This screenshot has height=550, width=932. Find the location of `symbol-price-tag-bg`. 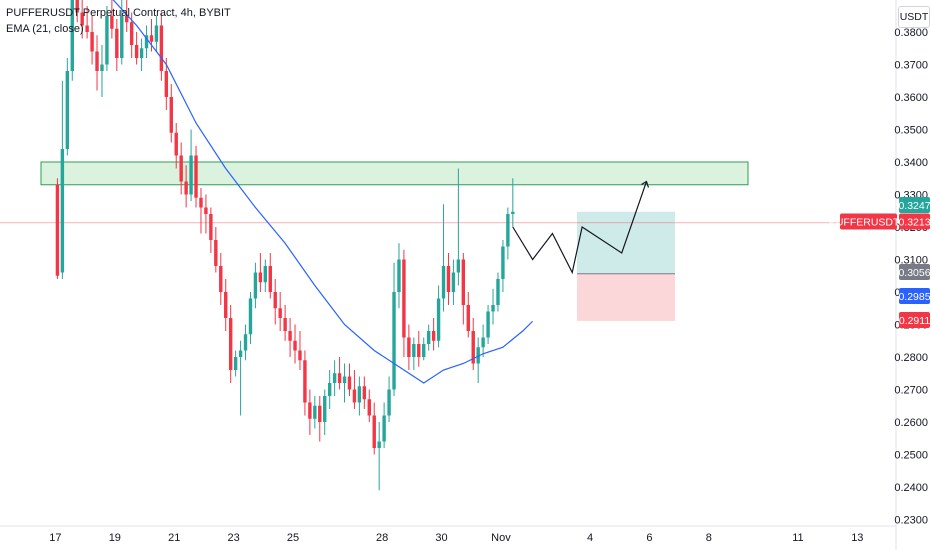

symbol-price-tag-bg is located at coordinates (868, 221).